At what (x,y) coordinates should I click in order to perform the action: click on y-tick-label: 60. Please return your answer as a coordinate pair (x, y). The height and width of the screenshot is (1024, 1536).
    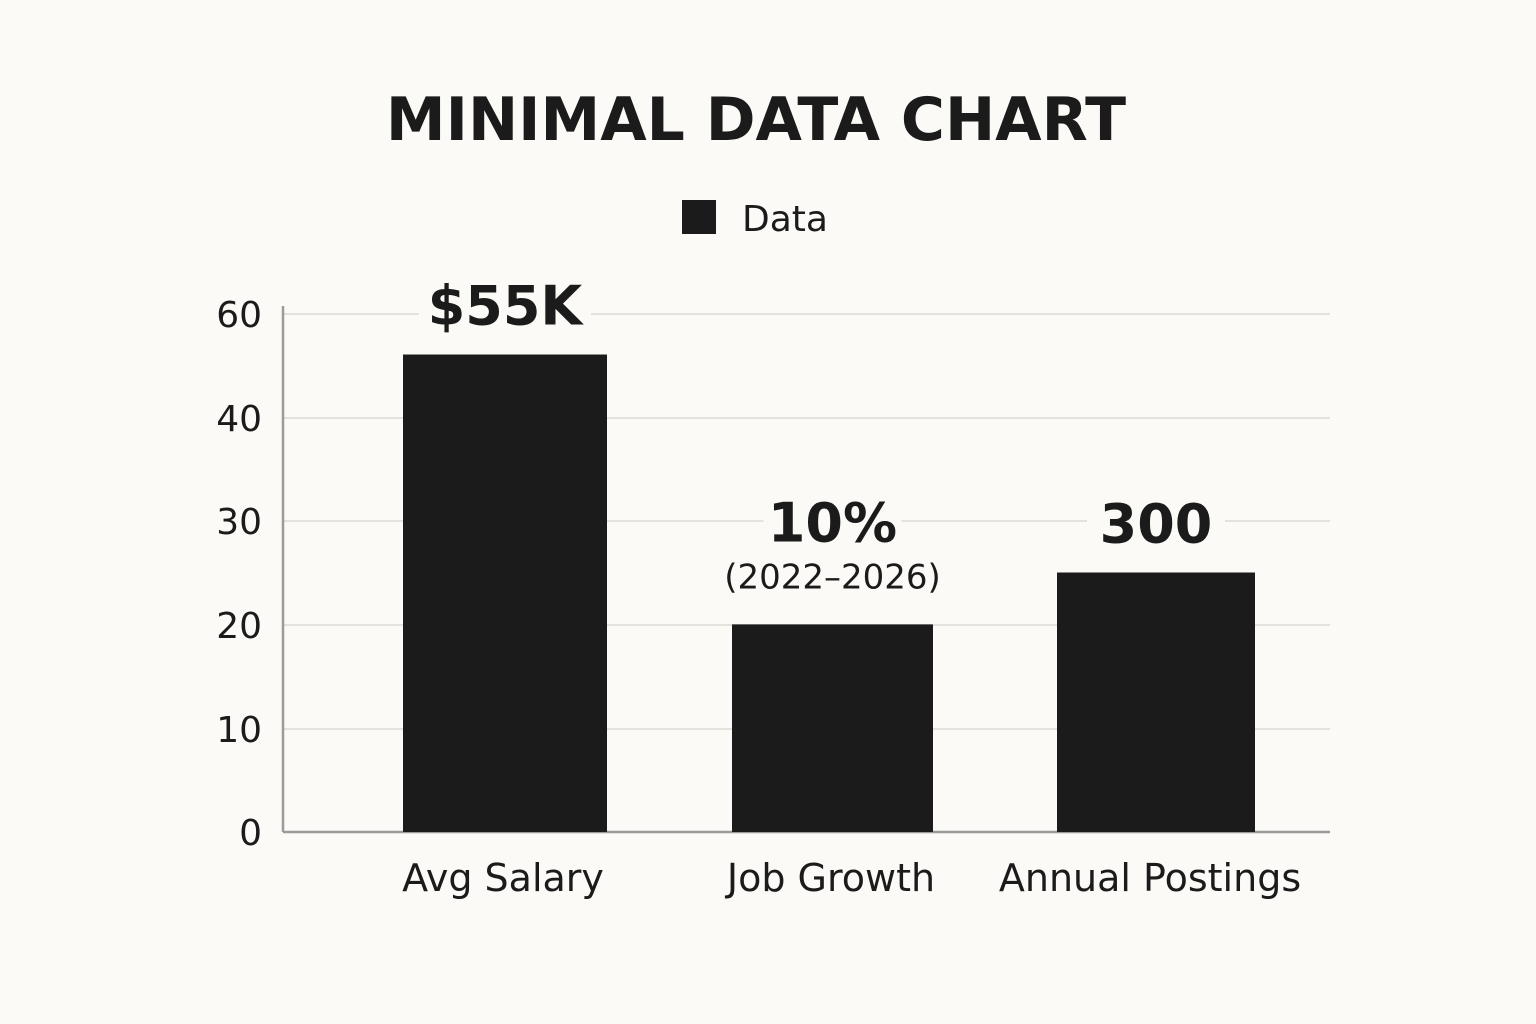
    Looking at the image, I should click on (239, 315).